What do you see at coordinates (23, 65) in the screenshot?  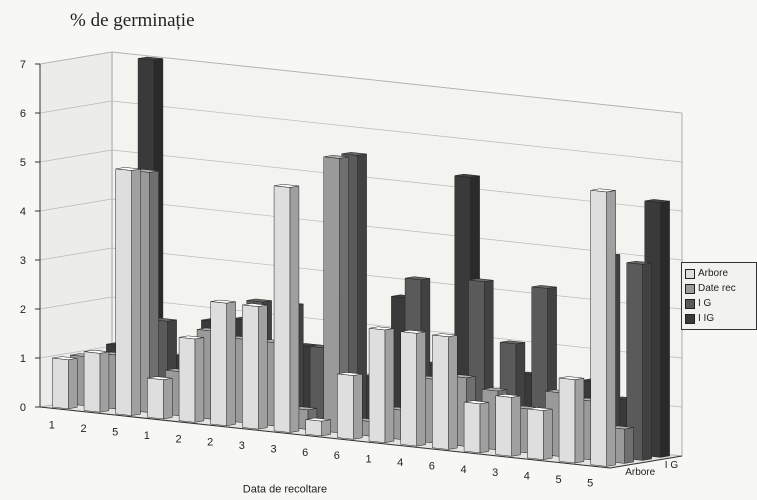 I see `y-tick-label: 7` at bounding box center [23, 65].